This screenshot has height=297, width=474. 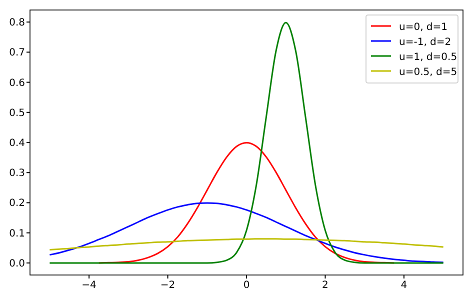 What do you see at coordinates (17, 23) in the screenshot?
I see `y-tick-label: 0.8` at bounding box center [17, 23].